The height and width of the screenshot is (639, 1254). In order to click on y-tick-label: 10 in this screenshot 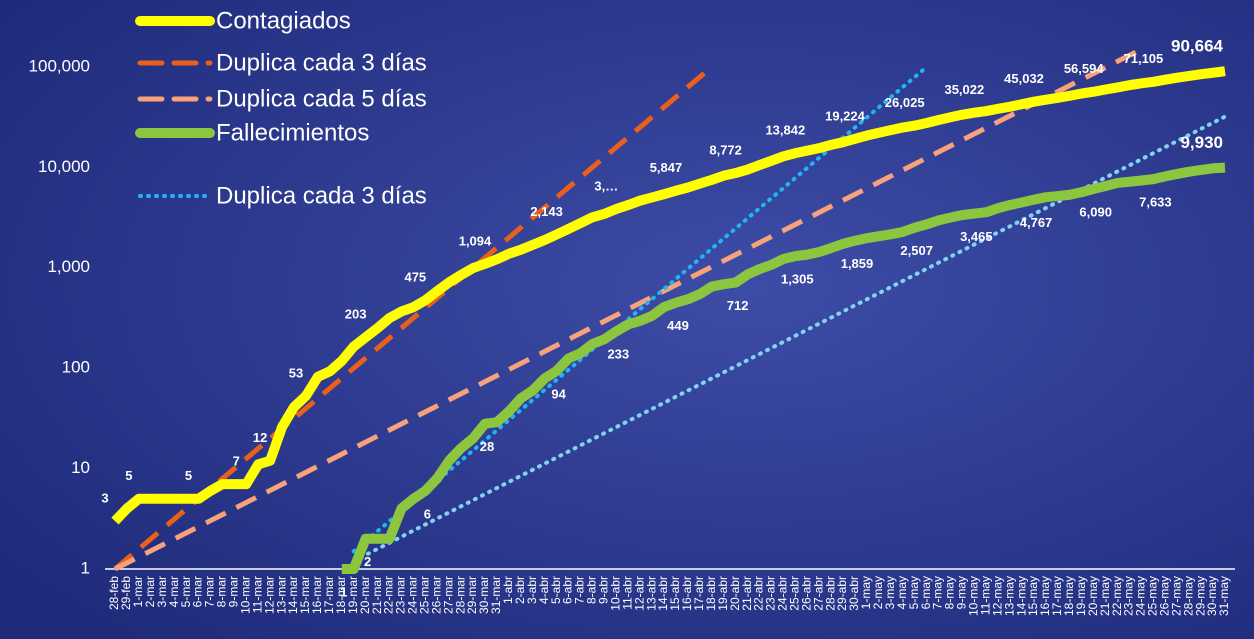, I will do `click(80, 467)`.